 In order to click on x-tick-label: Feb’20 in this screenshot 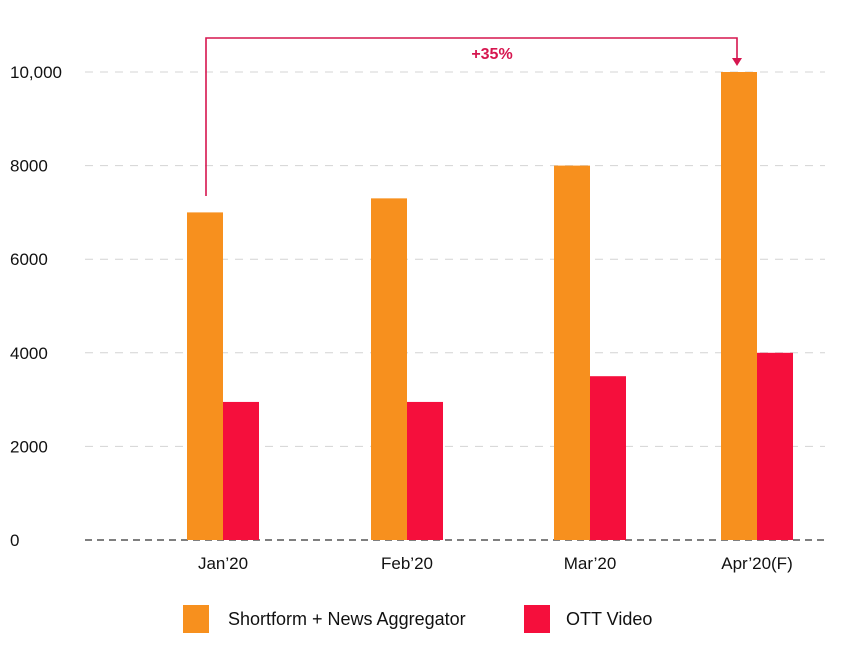, I will do `click(407, 563)`.